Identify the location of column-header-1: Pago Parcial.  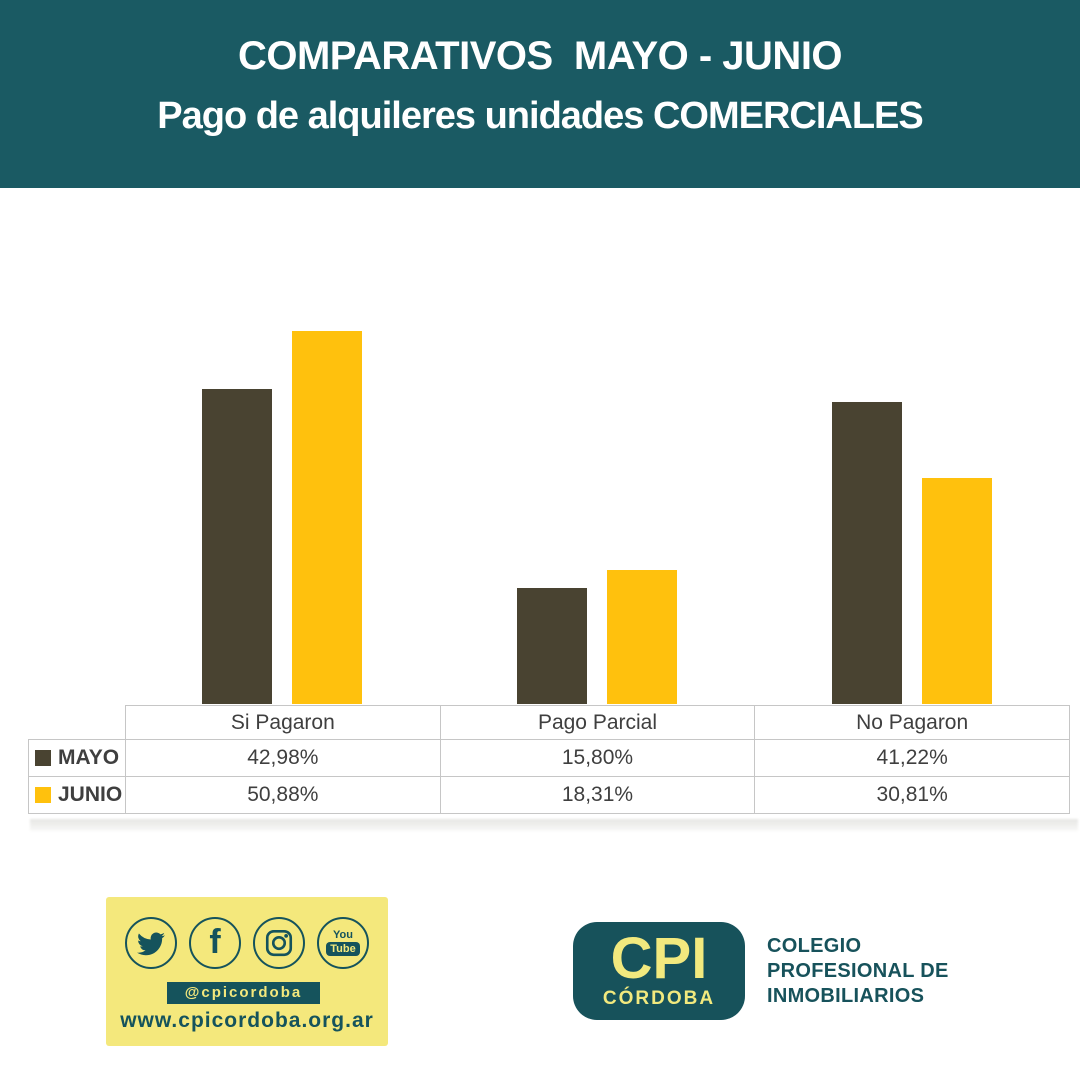
(597, 722).